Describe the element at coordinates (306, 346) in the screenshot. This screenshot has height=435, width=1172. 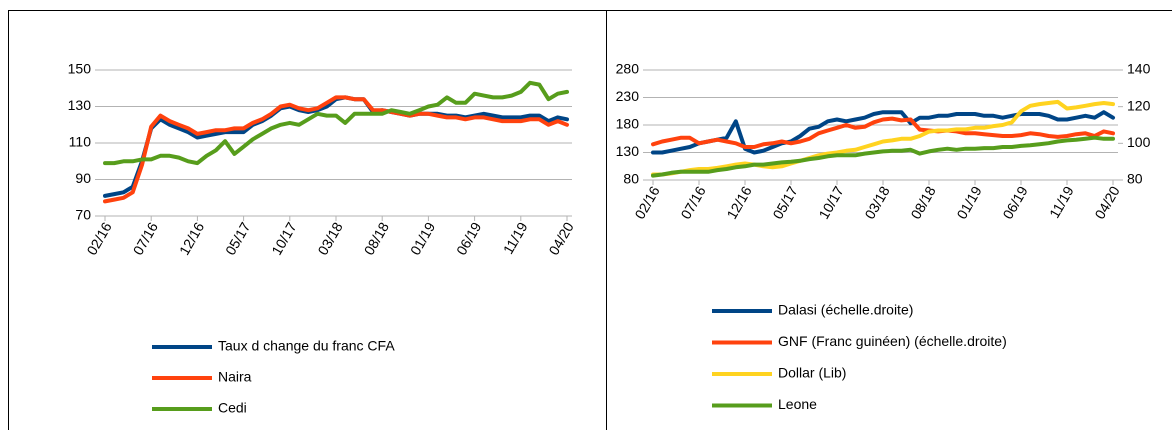
I see `legend-label: Taux d change du franc CFA` at that location.